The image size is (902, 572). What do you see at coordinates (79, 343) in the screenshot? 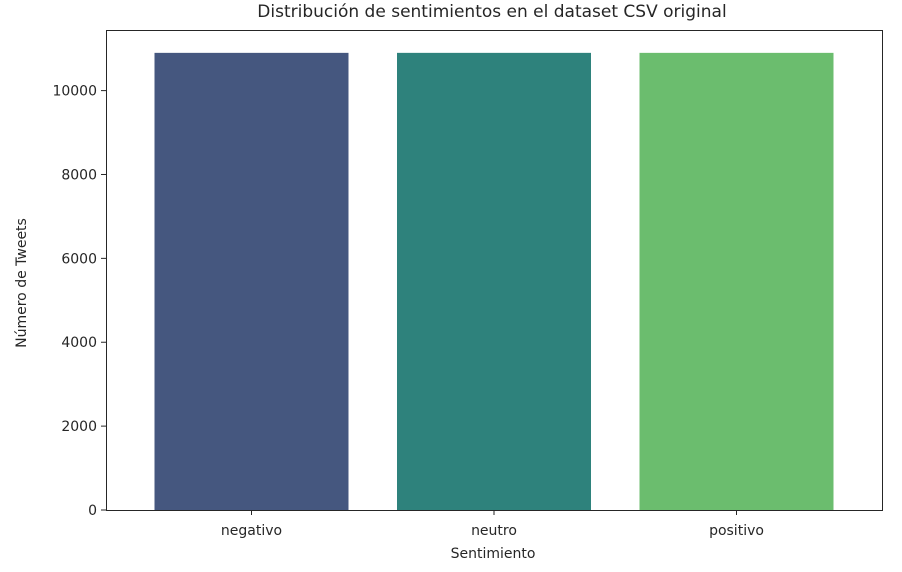
I see `y-tick-label-4000: 4000` at bounding box center [79, 343].